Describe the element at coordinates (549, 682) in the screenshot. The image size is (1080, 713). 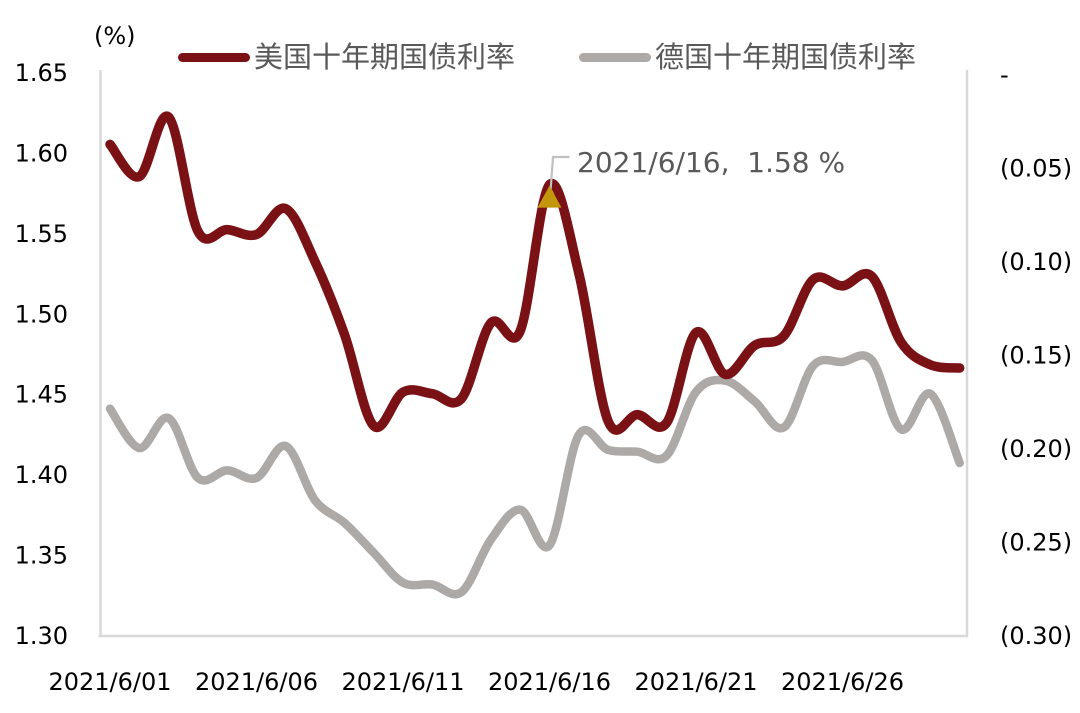
I see `x-axis-tick-label: 2021/6/16` at that location.